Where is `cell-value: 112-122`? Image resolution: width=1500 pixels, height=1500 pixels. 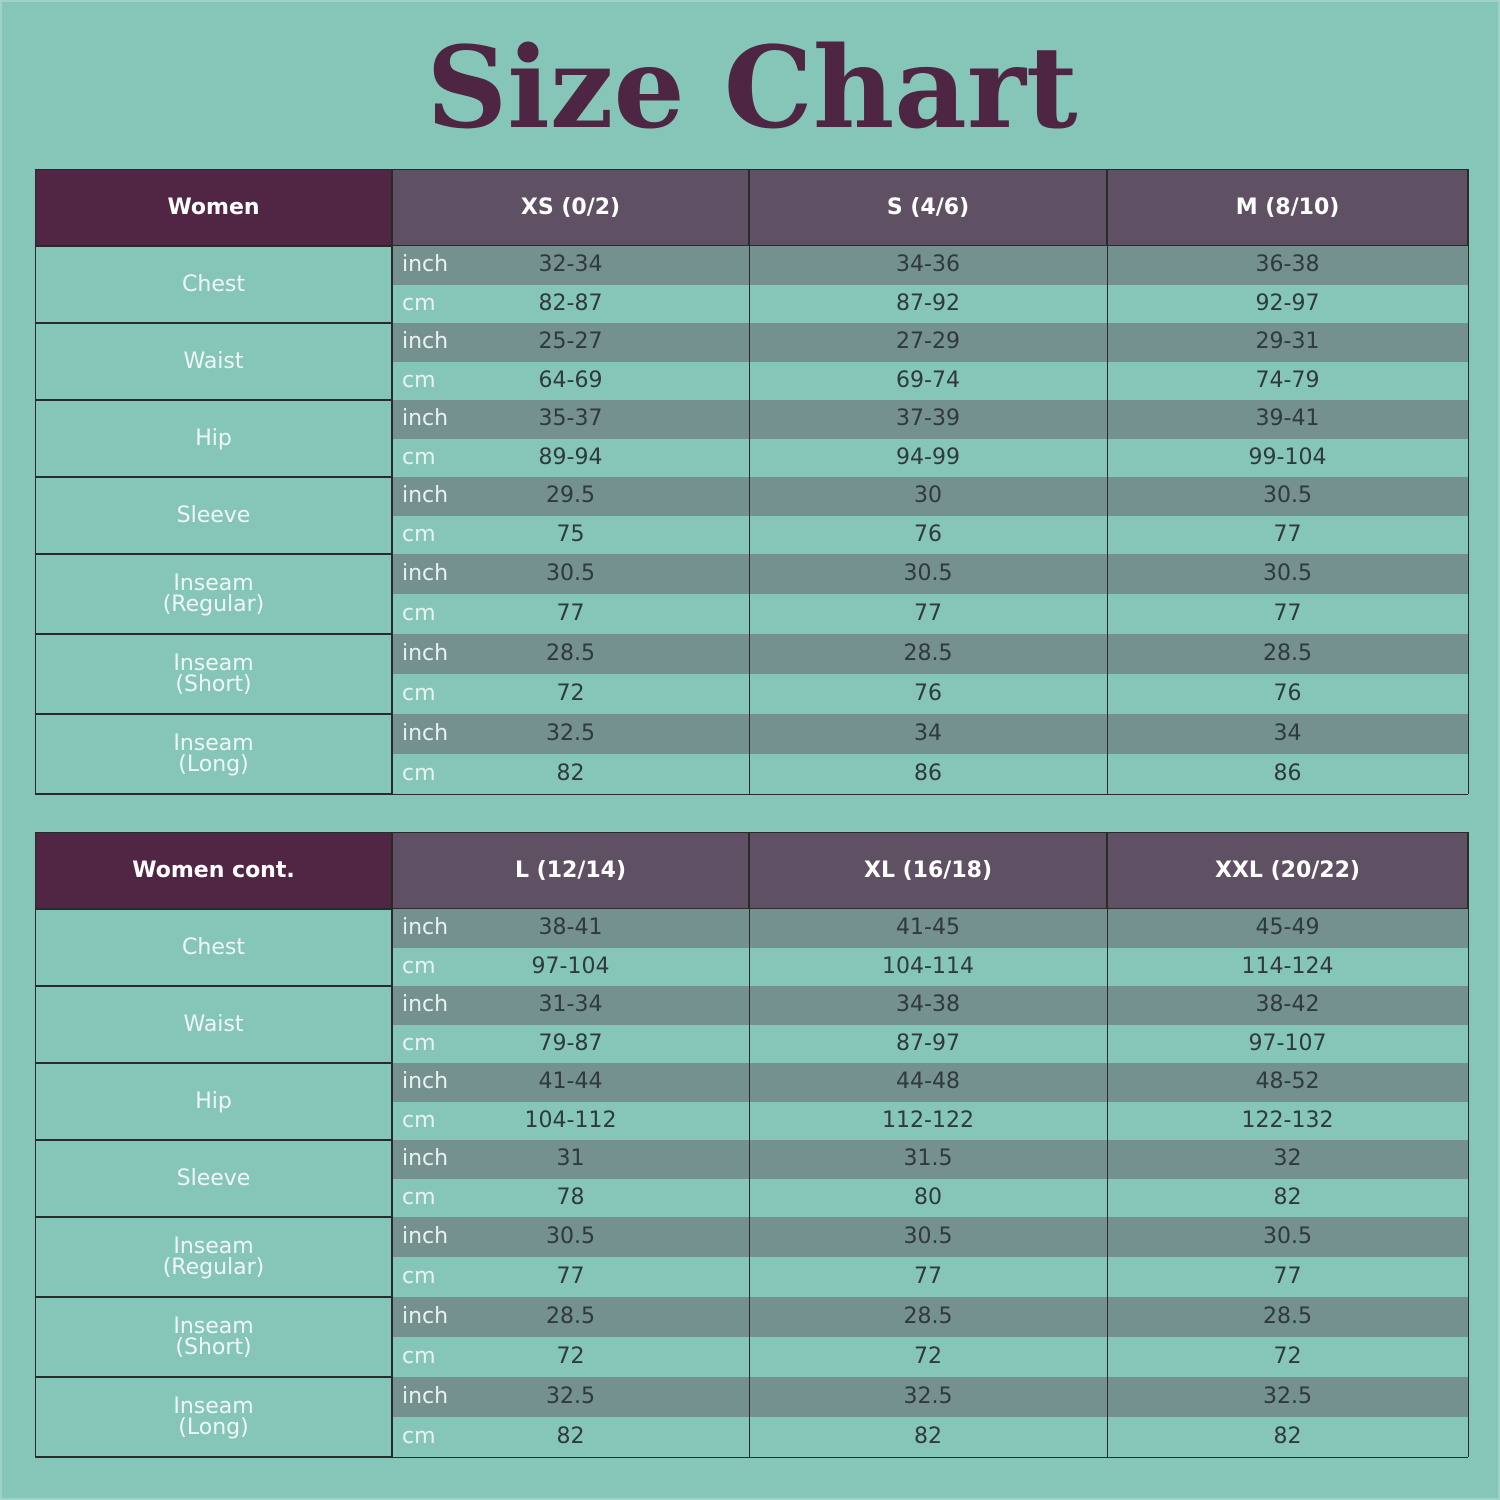
cell-value: 112-122 is located at coordinates (928, 1120).